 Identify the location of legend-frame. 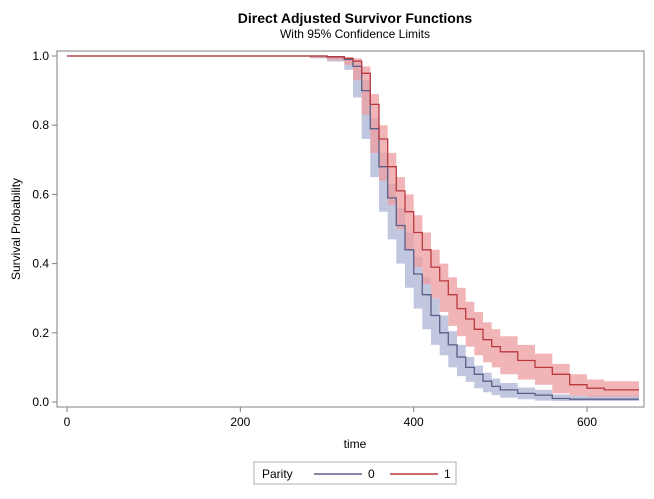
(355, 473).